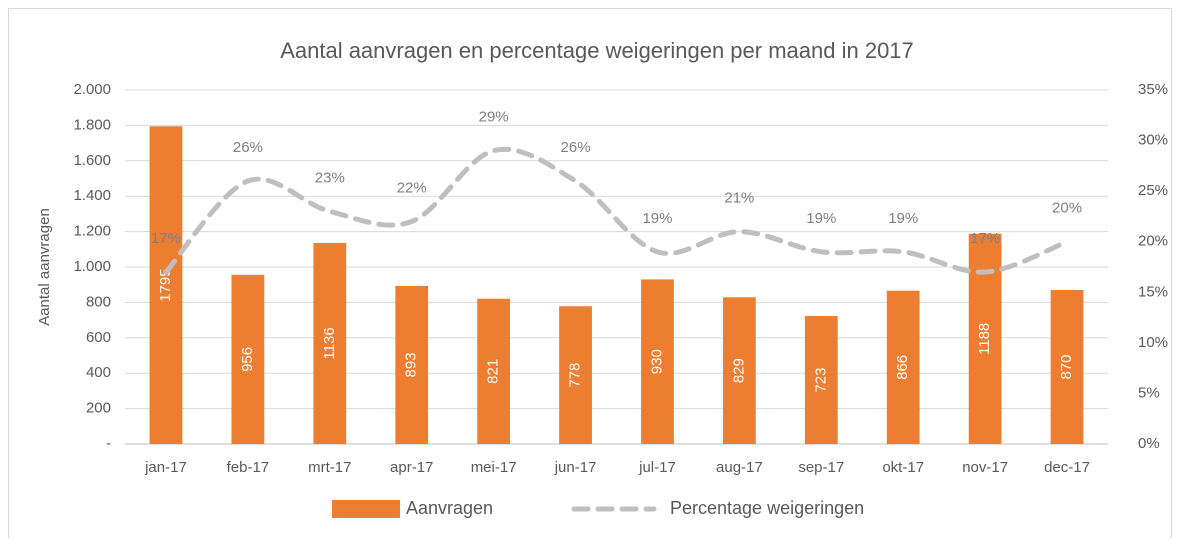 The height and width of the screenshot is (543, 1181). What do you see at coordinates (1153, 89) in the screenshot?
I see `y2-tick-label: 35%` at bounding box center [1153, 89].